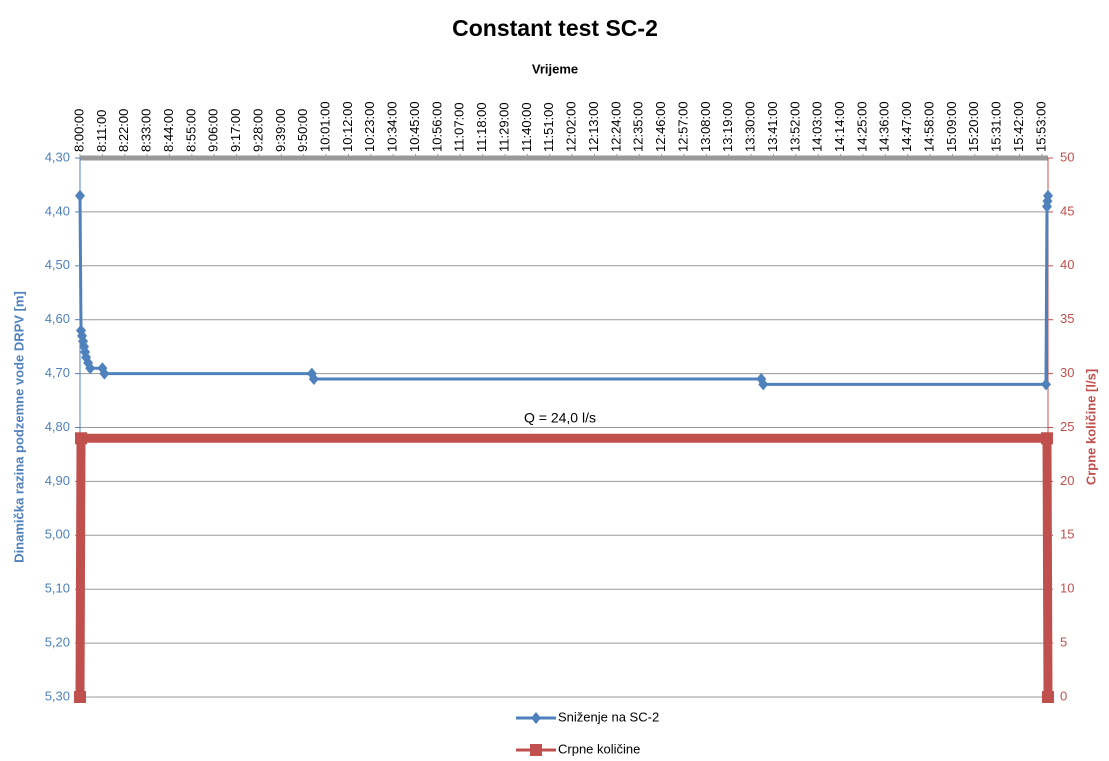 Image resolution: width=1109 pixels, height=761 pixels. I want to click on x-tick-label: 14:36:00, so click(884, 126).